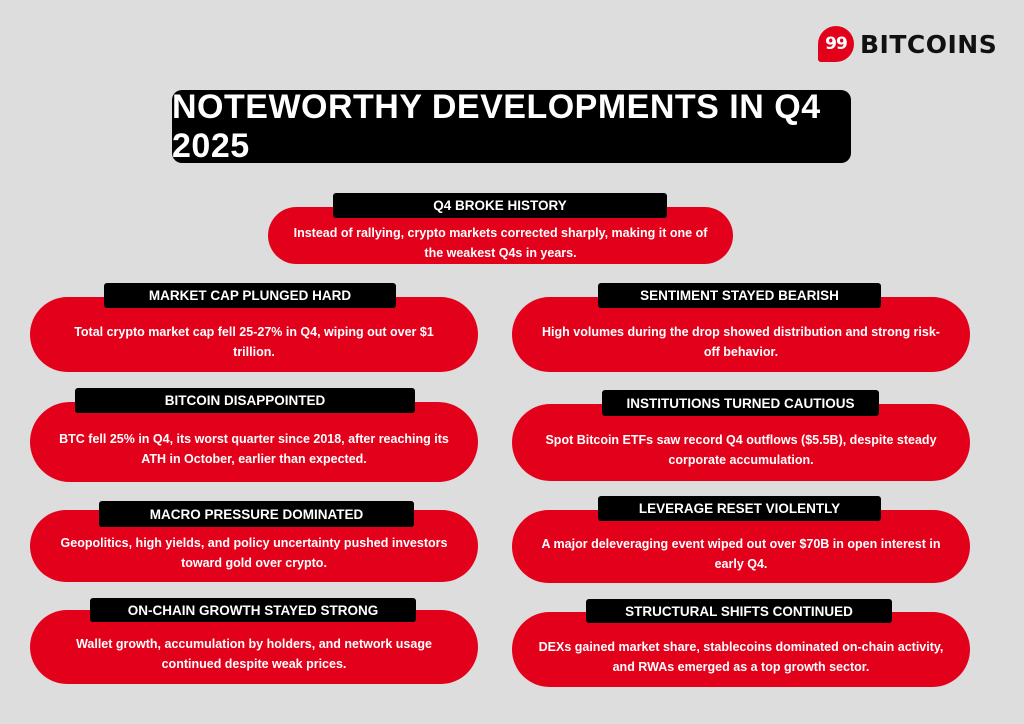 The width and height of the screenshot is (1024, 724). I want to click on card-heading-market-cap: MARKET CAP PLUNGED HARD, so click(250, 295).